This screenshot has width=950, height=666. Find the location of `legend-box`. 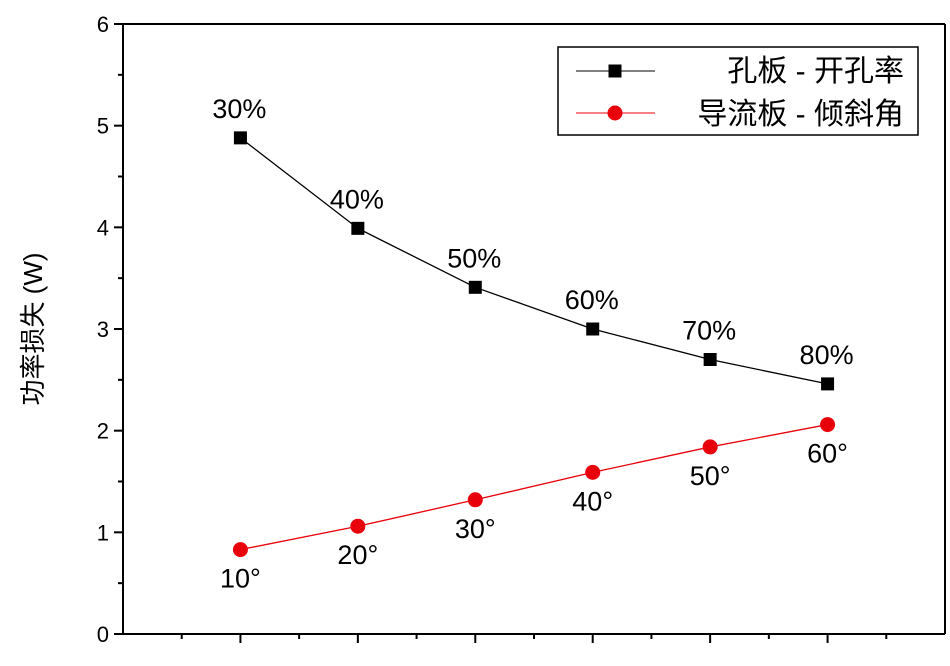

legend-box is located at coordinates (738, 91).